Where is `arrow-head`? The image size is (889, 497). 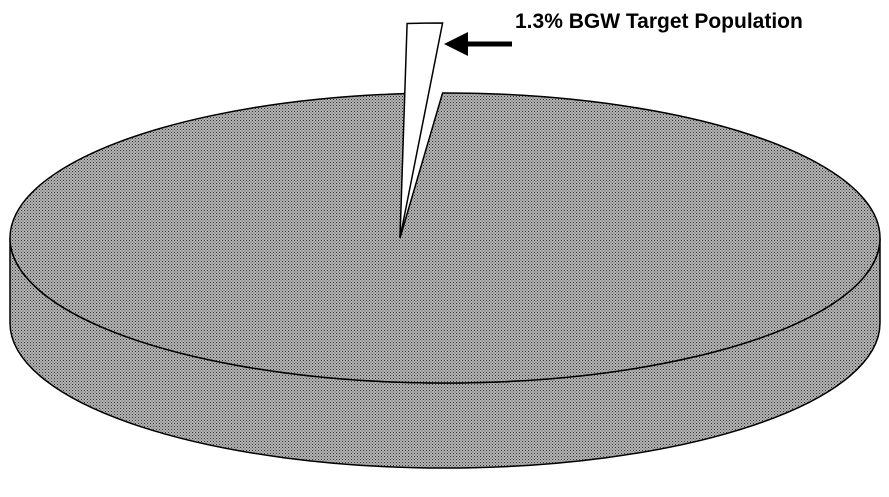 arrow-head is located at coordinates (456, 44).